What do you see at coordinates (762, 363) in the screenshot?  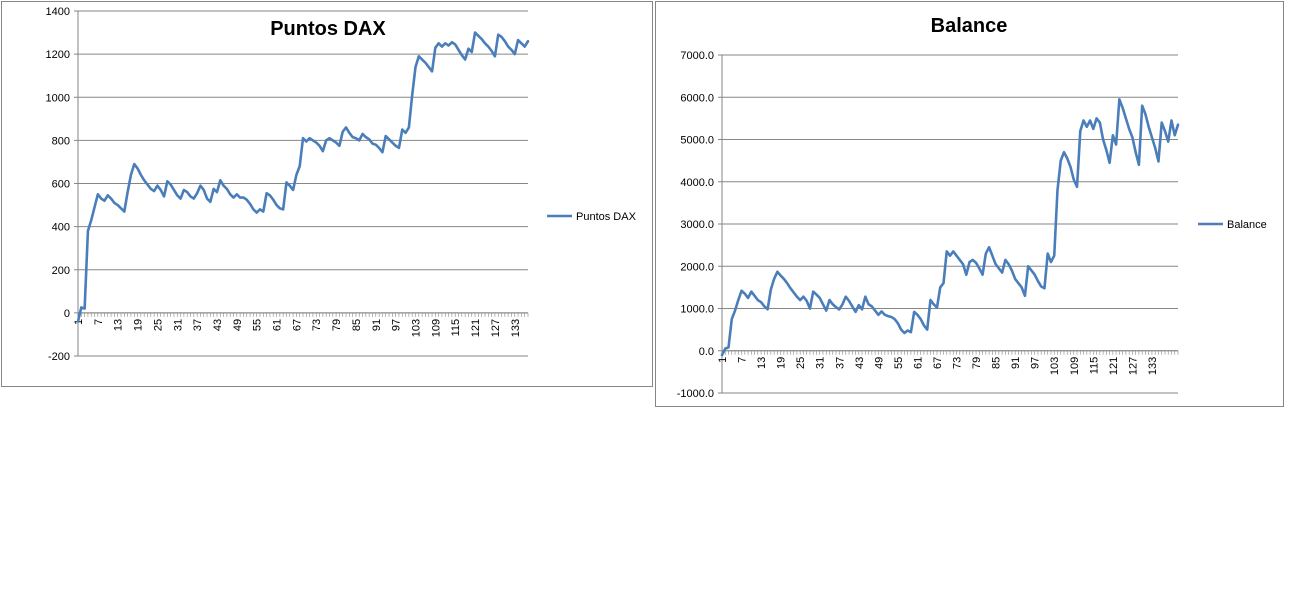 I see `chart-2-x-tick-label: 13` at bounding box center [762, 363].